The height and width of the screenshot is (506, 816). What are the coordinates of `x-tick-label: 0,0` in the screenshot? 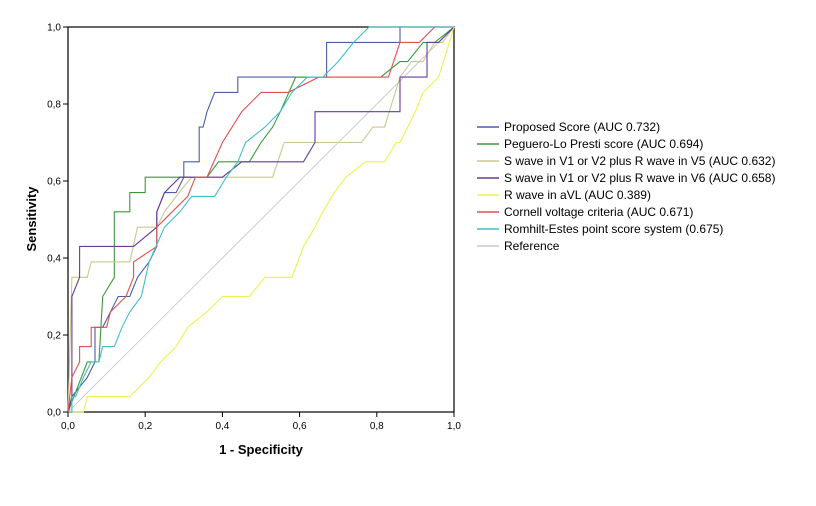 It's located at (68, 426).